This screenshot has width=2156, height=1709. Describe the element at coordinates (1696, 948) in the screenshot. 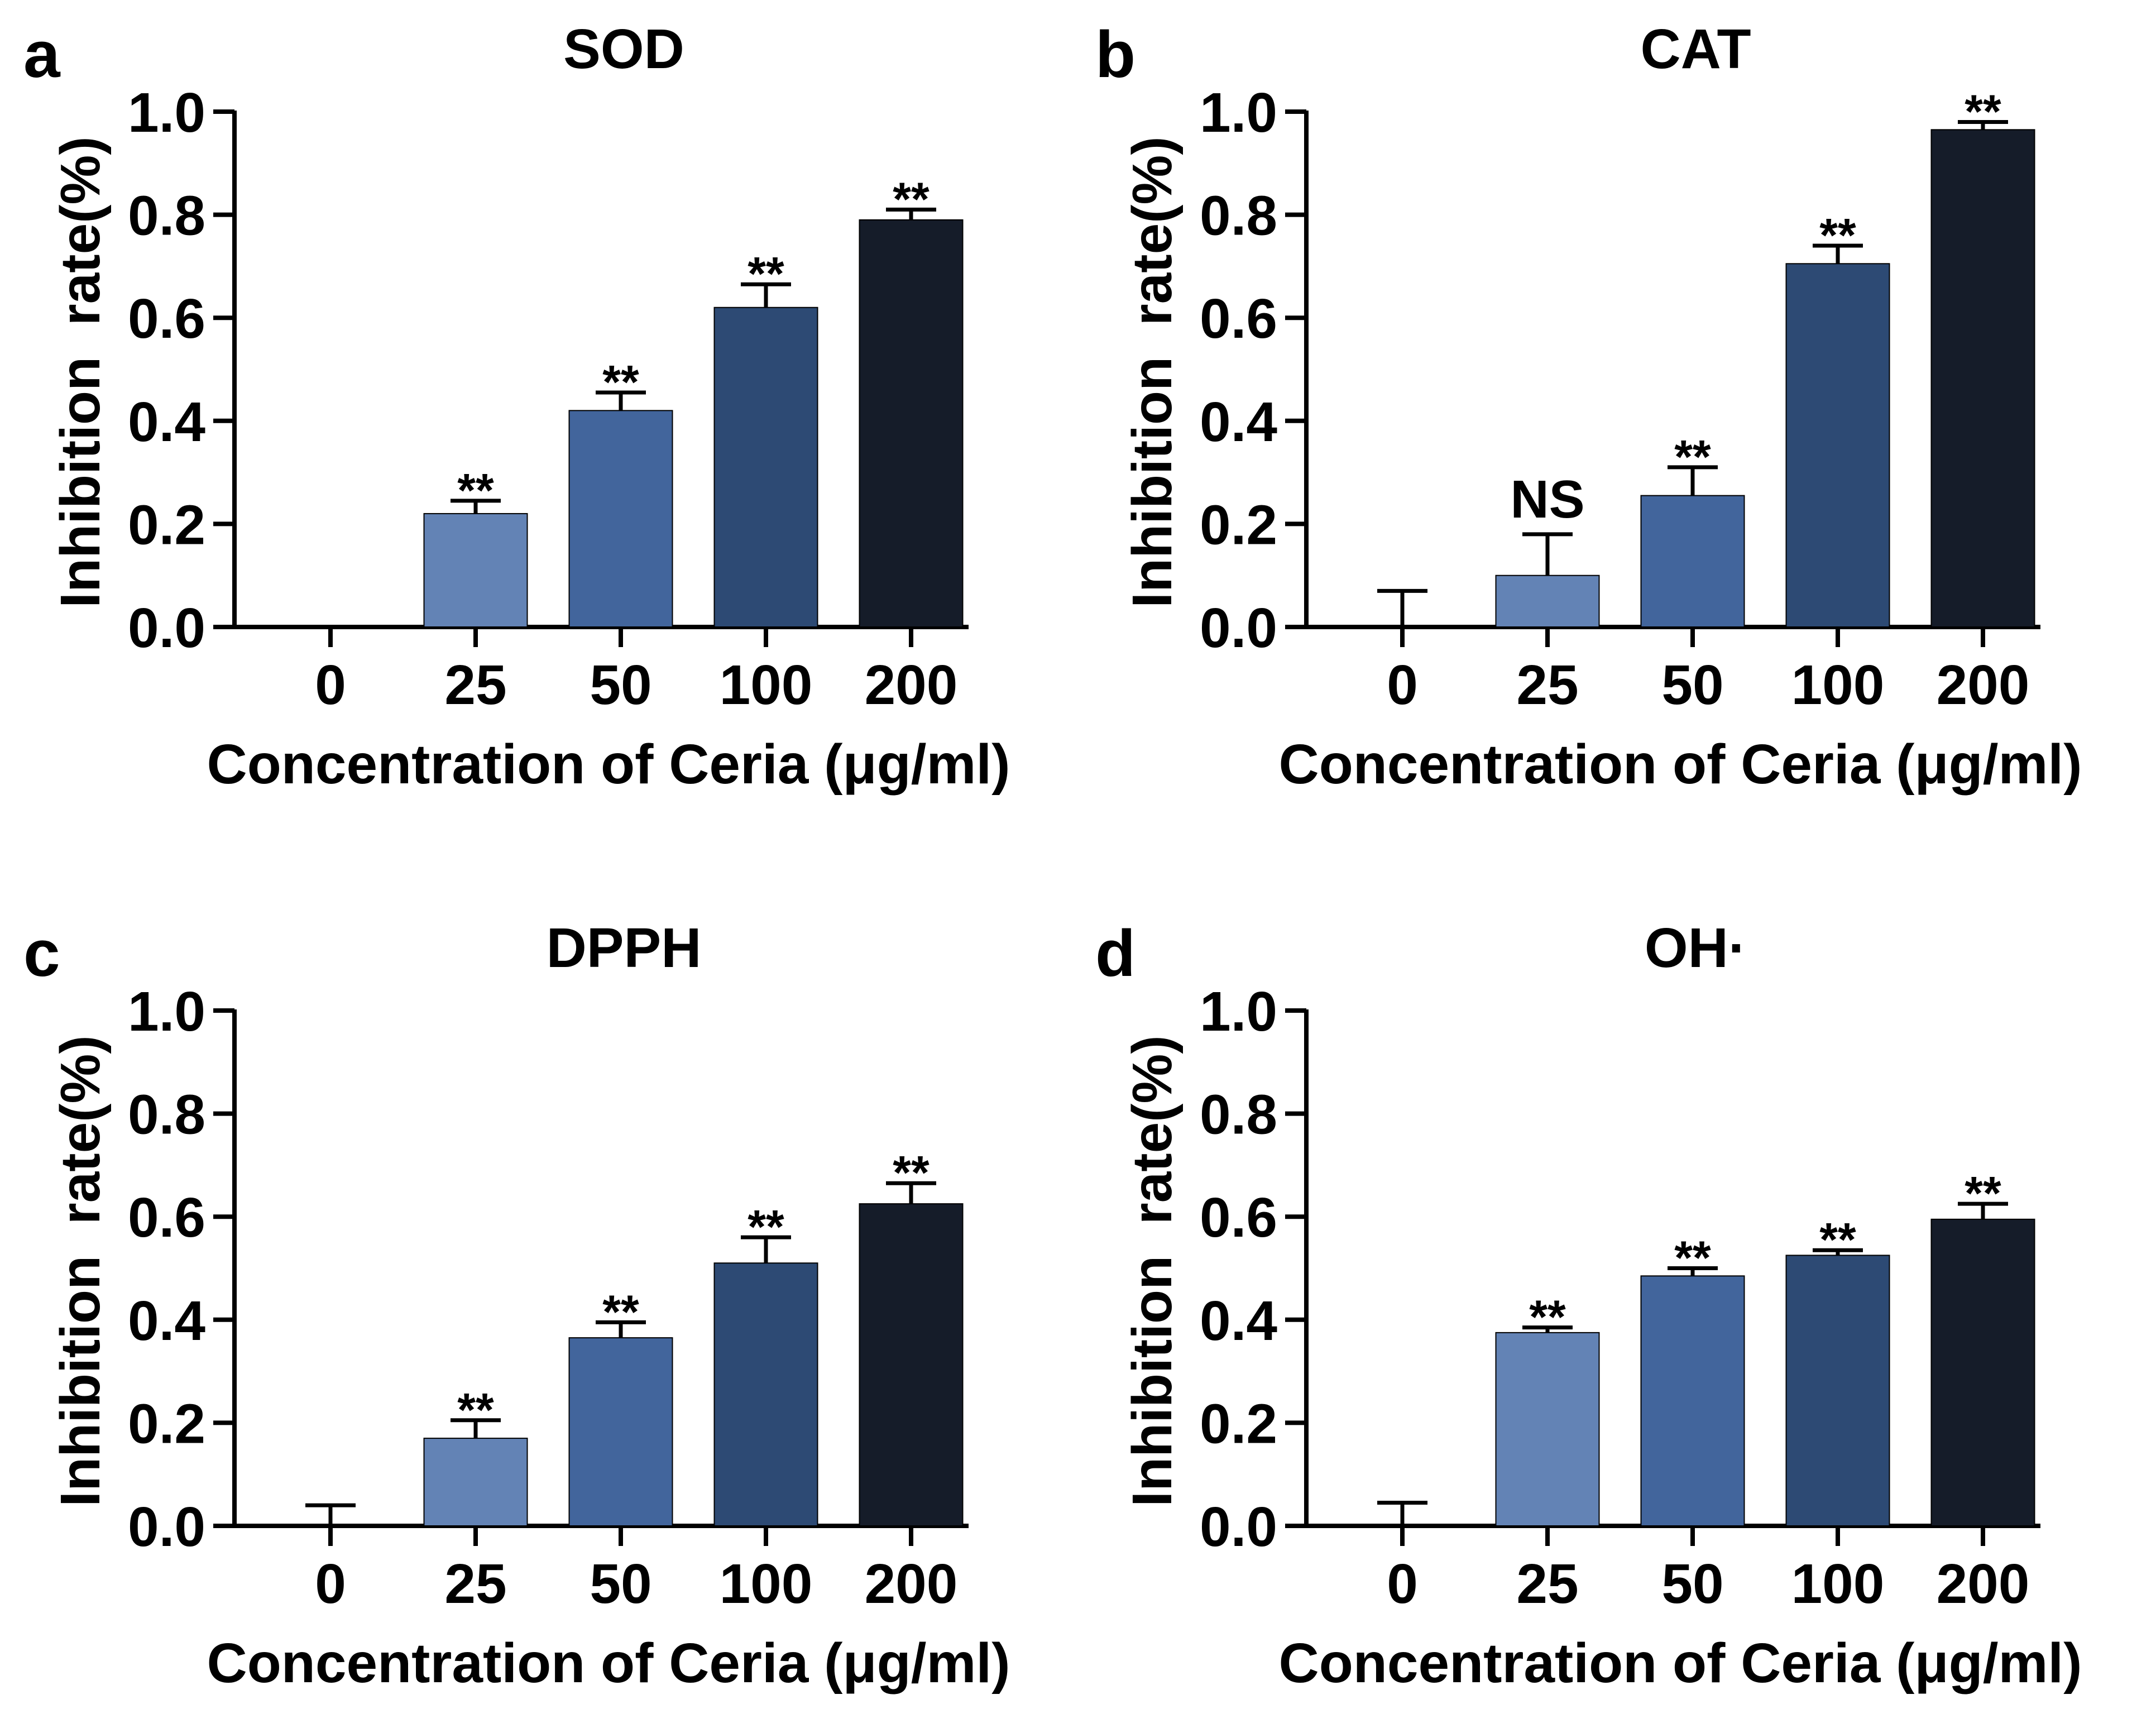

I see `chart-title: OH·` at that location.